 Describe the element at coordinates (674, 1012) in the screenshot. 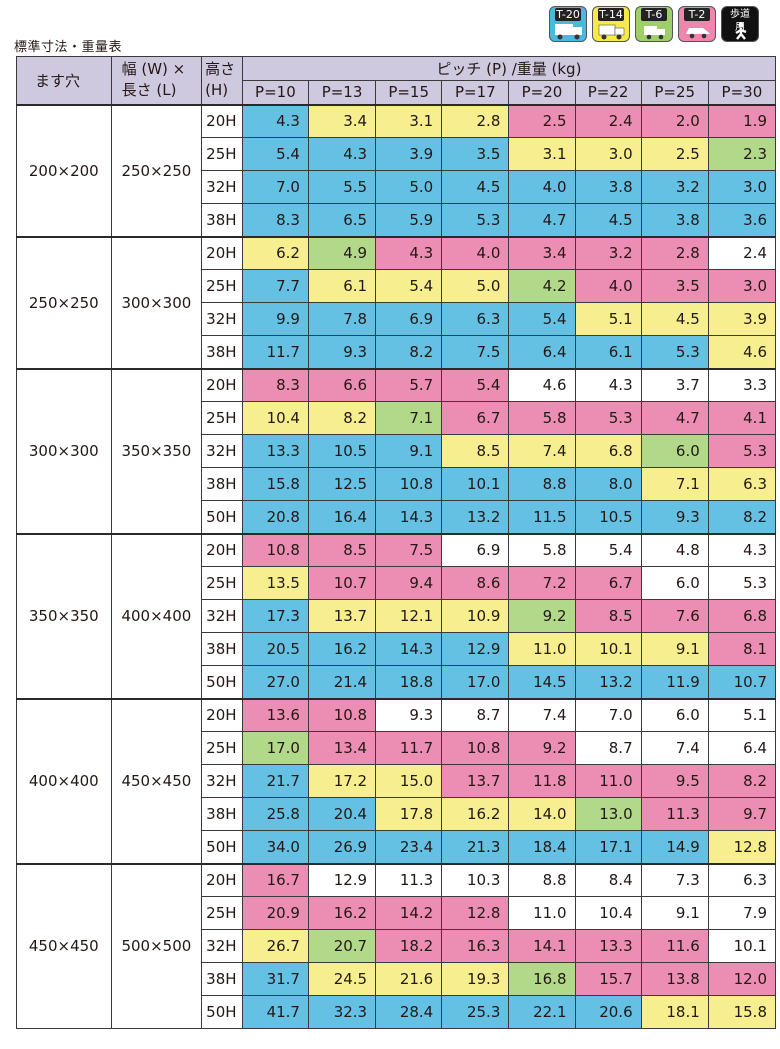

I see `weight-cell: 18.1` at that location.